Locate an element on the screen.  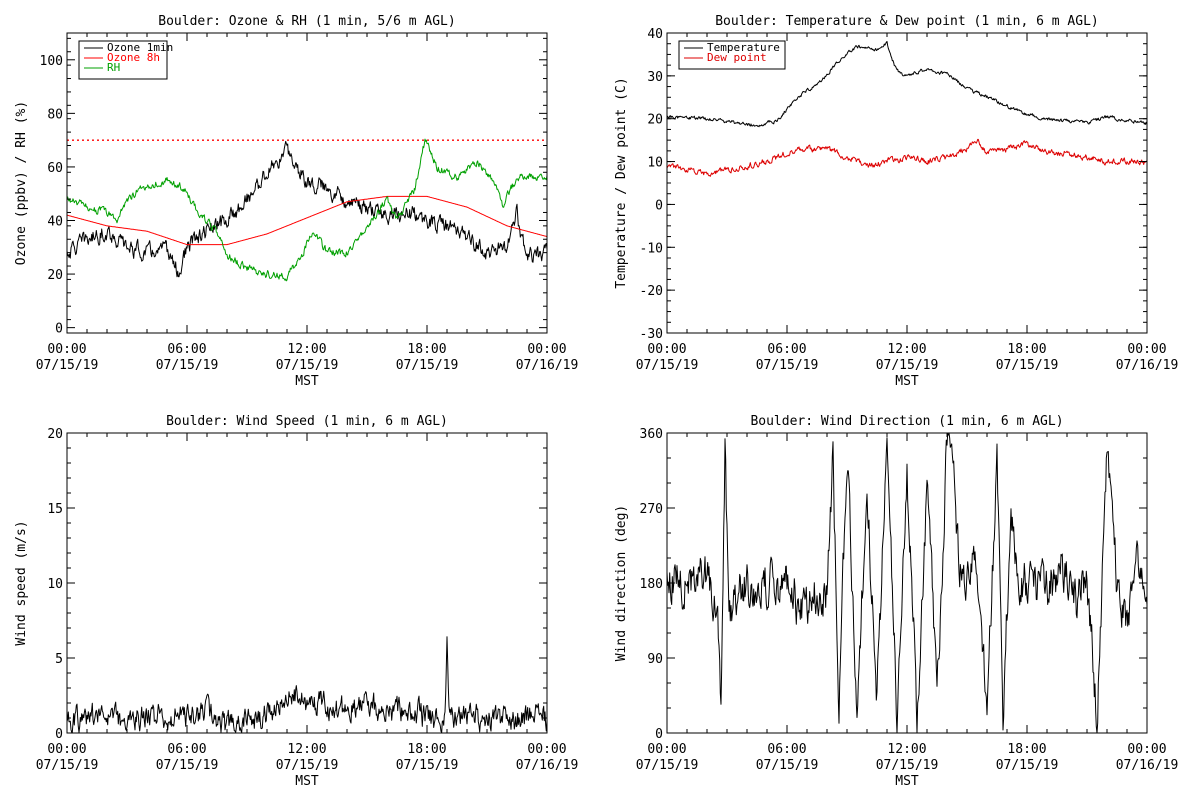
chart-title: Boulder: Ozone & RH (1 min, 5/6 m AGL) is located at coordinates (306, 21).